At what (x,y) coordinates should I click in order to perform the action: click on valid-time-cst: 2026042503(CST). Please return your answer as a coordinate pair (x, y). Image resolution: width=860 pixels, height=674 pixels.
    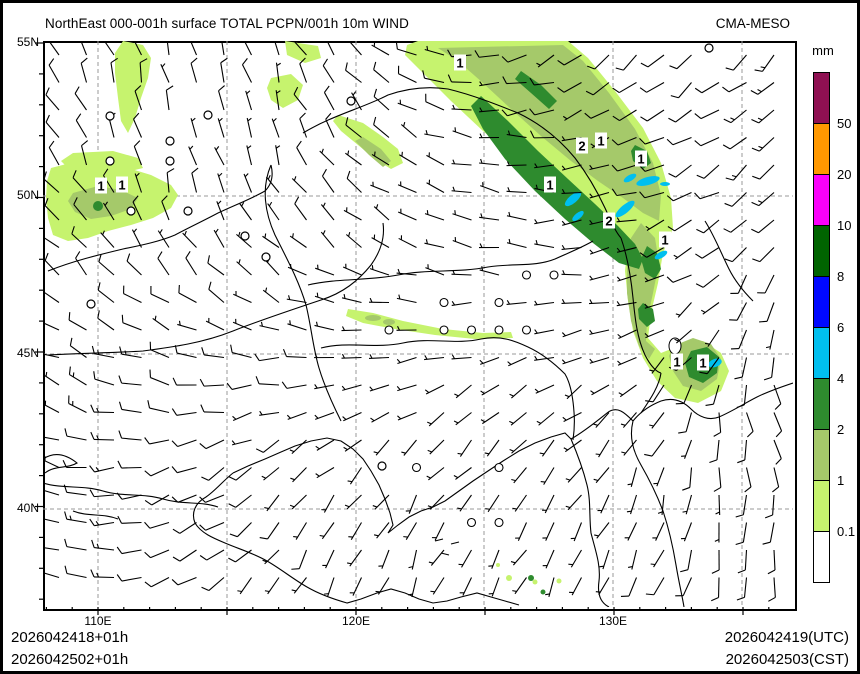
    Looking at the image, I should click on (787, 659).